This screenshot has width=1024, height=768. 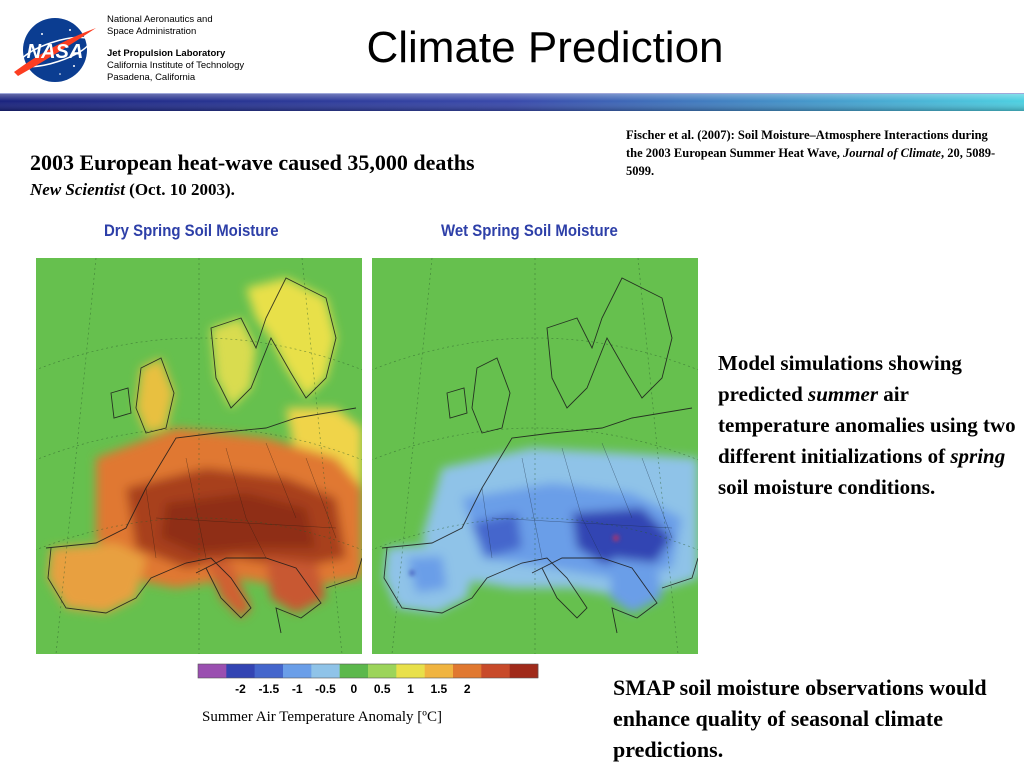 What do you see at coordinates (179, 189) in the screenshot?
I see `source-date: (Oct. 10 2003).` at bounding box center [179, 189].